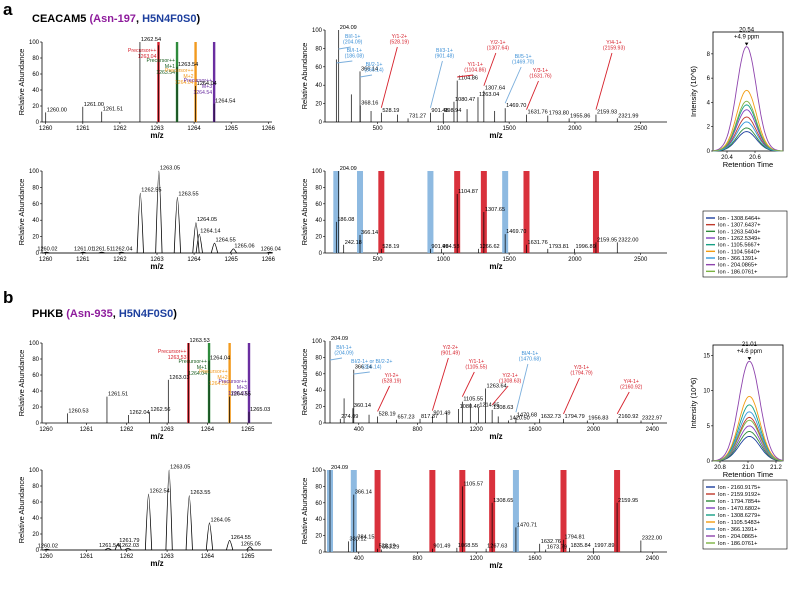 This screenshot has height=593, width=790. I want to click on ms1-profile-label: 1262.04, so click(122, 250).